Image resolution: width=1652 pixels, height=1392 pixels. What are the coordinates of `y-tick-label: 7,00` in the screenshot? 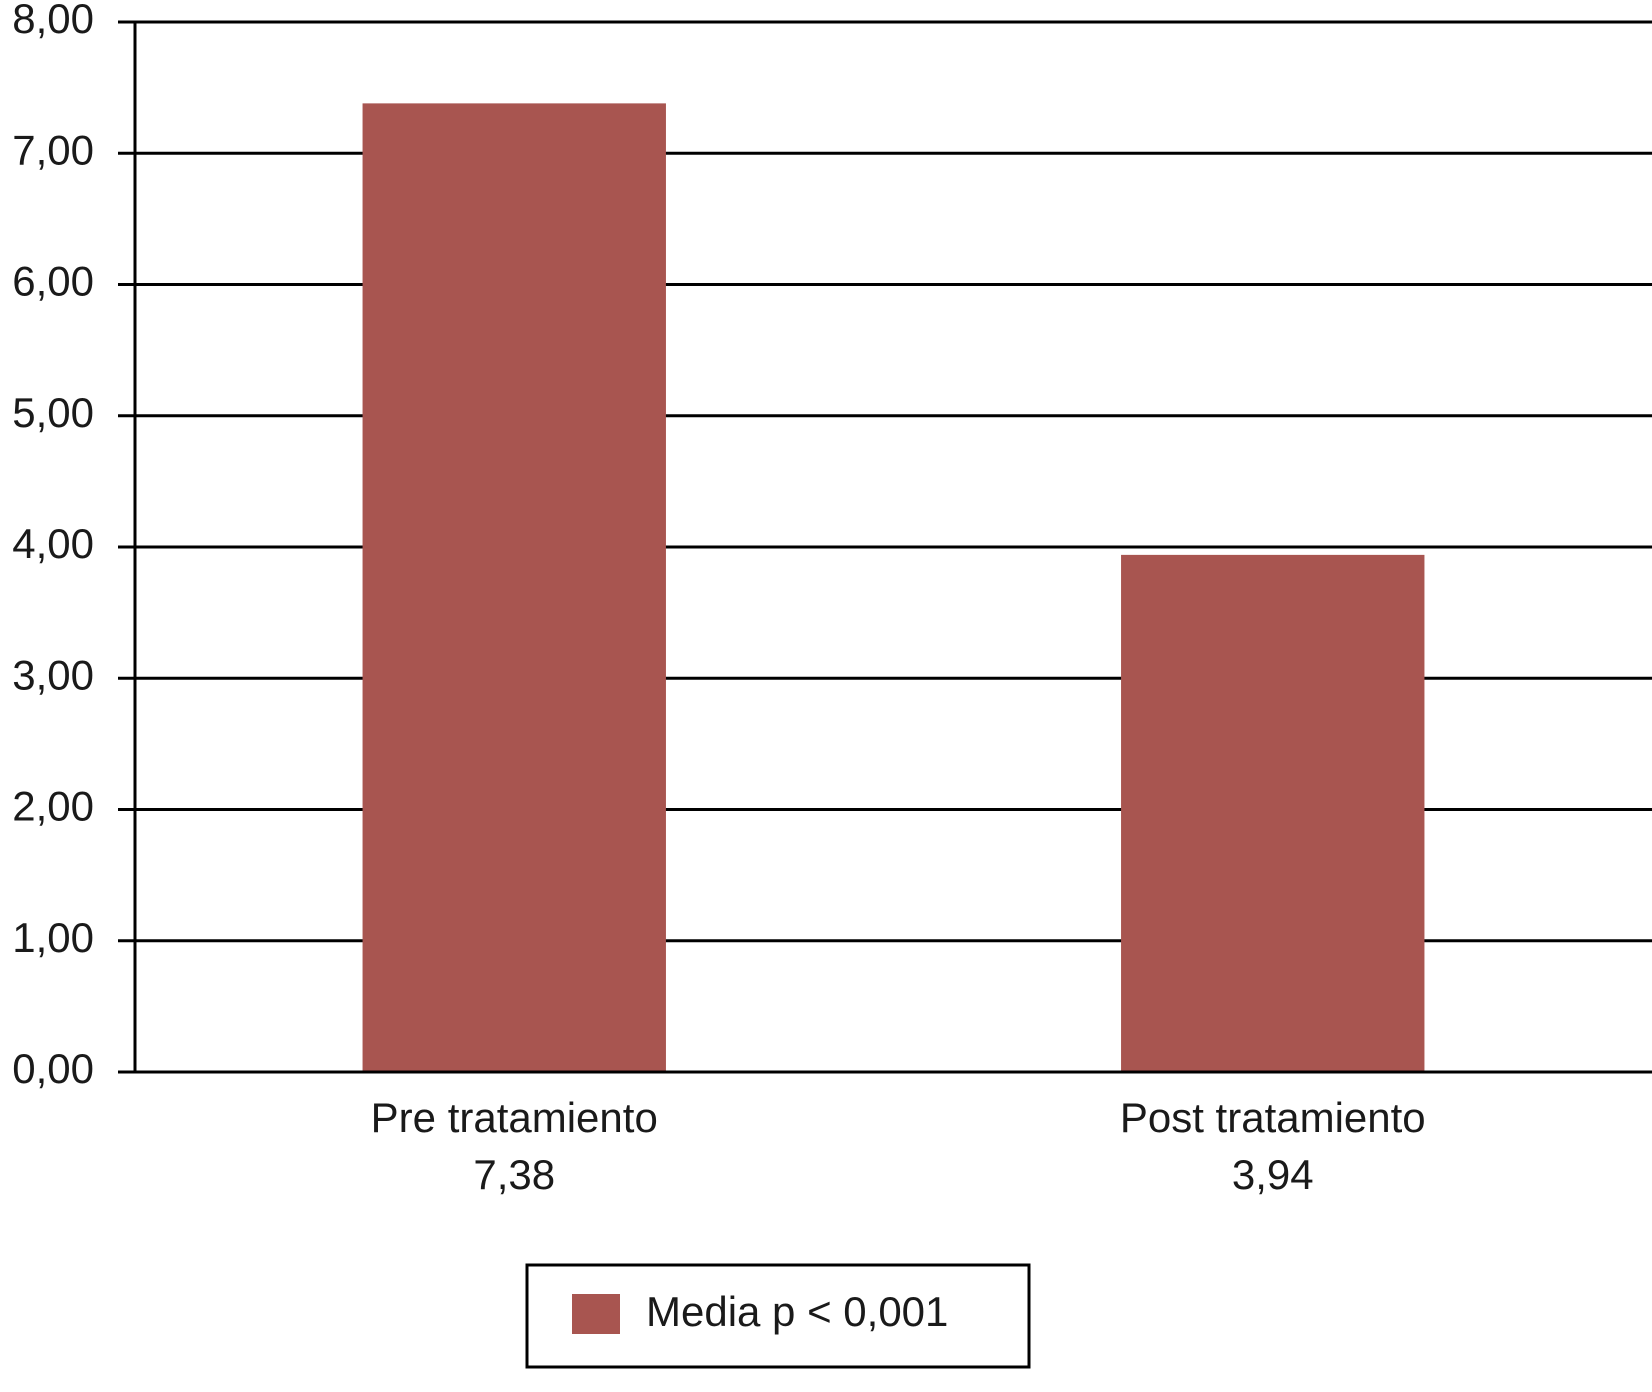 It's located at (53, 149).